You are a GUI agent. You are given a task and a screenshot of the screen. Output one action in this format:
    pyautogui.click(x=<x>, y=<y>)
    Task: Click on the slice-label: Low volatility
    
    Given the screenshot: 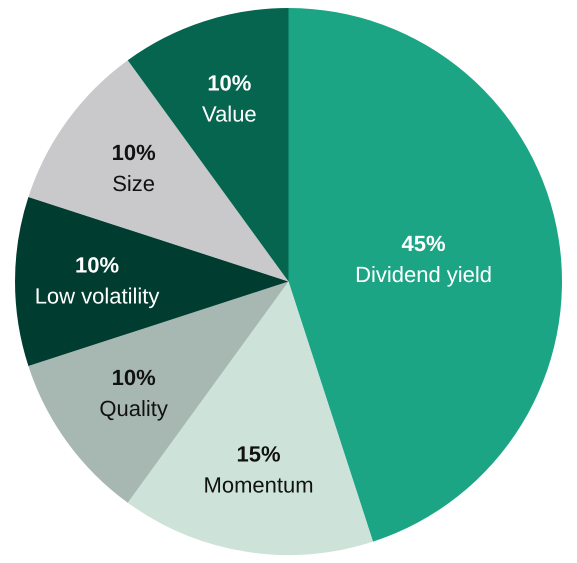 What is the action you would take?
    pyautogui.click(x=97, y=296)
    